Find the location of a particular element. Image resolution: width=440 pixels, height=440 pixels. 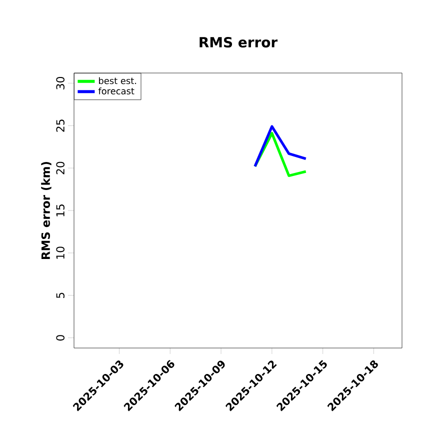

y-tick-label: 15 is located at coordinates (60, 210).